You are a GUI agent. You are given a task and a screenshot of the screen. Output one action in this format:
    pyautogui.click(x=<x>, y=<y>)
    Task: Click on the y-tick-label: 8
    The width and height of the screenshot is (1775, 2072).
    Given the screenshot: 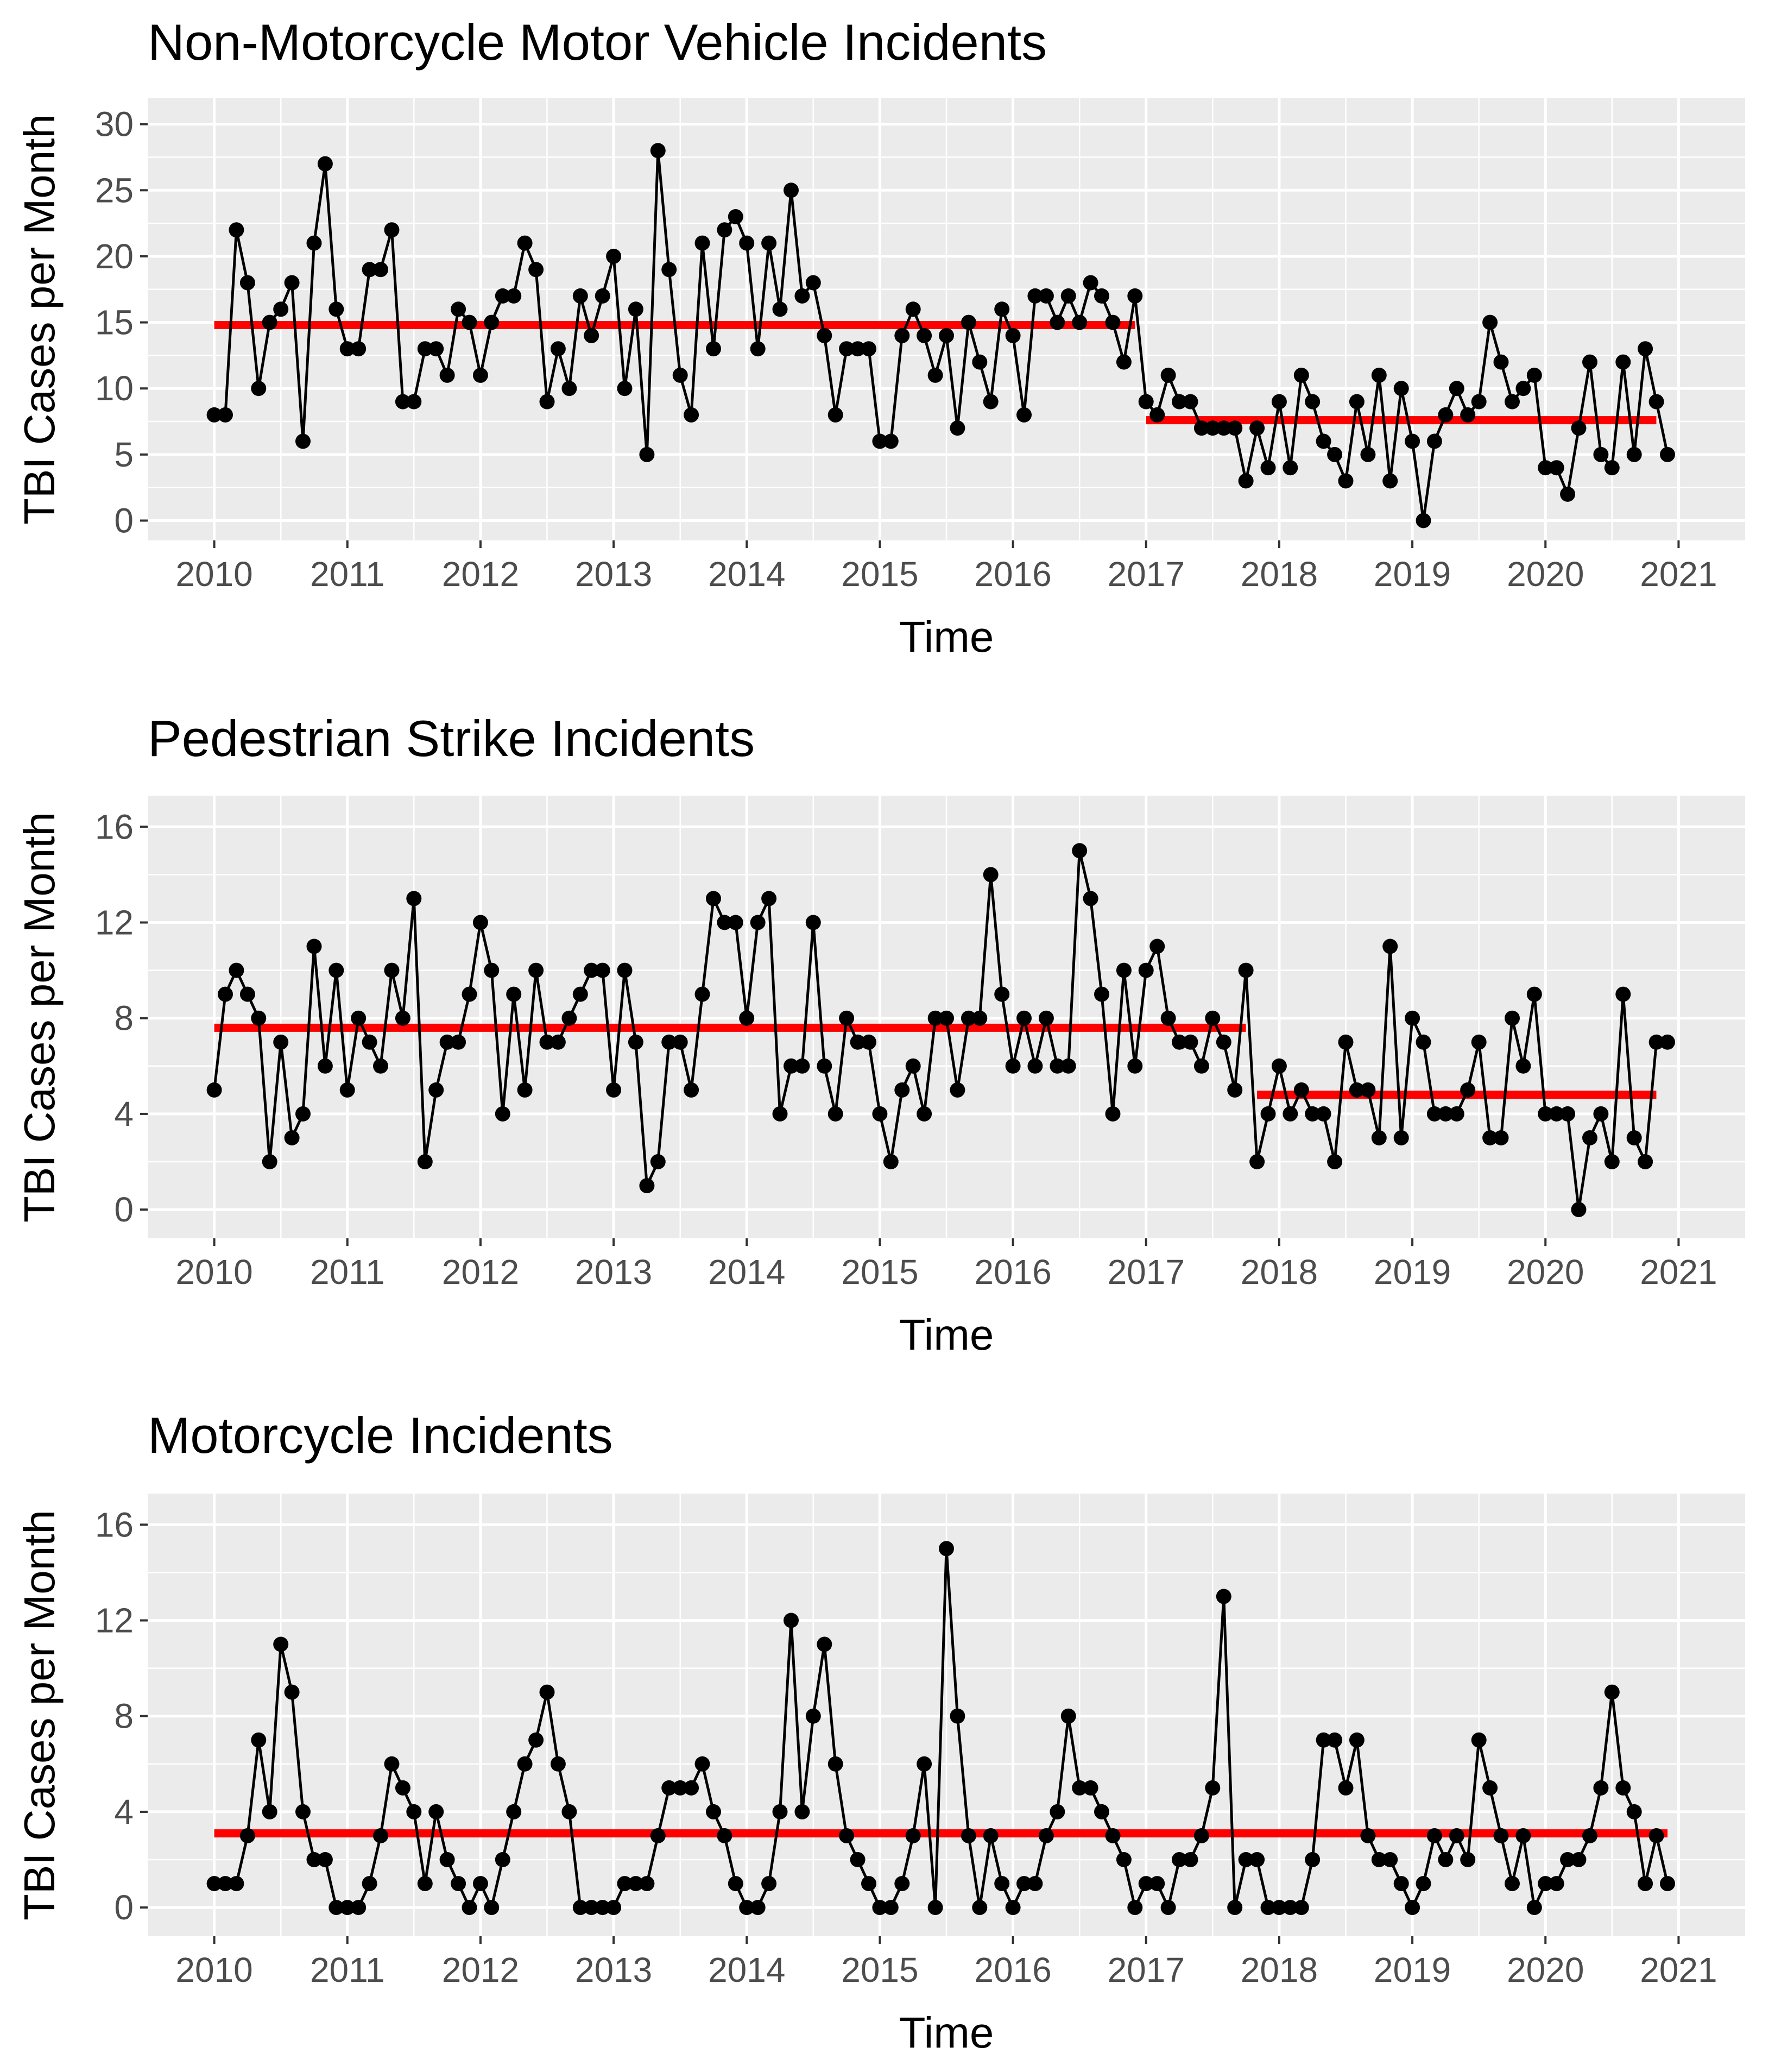 What is the action you would take?
    pyautogui.click(x=124, y=1019)
    